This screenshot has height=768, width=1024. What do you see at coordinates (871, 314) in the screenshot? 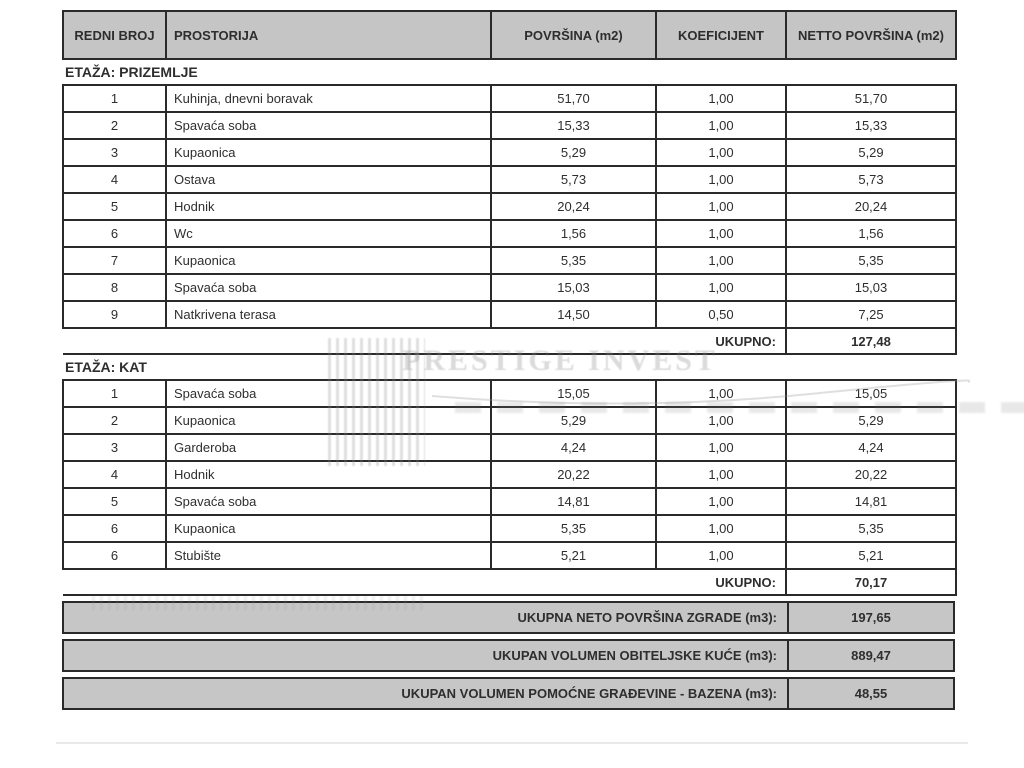
I see `cell-net: 7,25` at bounding box center [871, 314].